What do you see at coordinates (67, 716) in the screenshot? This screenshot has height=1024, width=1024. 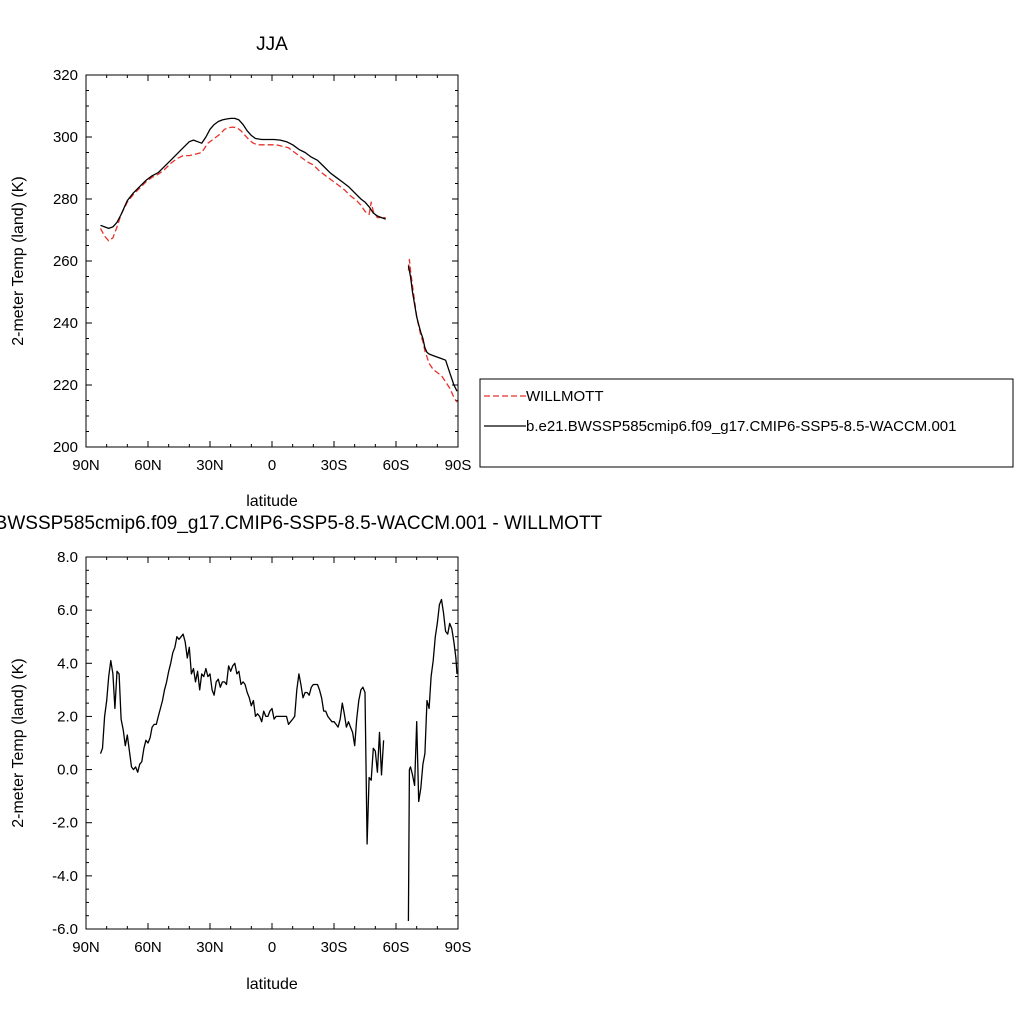 I see `y-tick-label: 2.0` at bounding box center [67, 716].